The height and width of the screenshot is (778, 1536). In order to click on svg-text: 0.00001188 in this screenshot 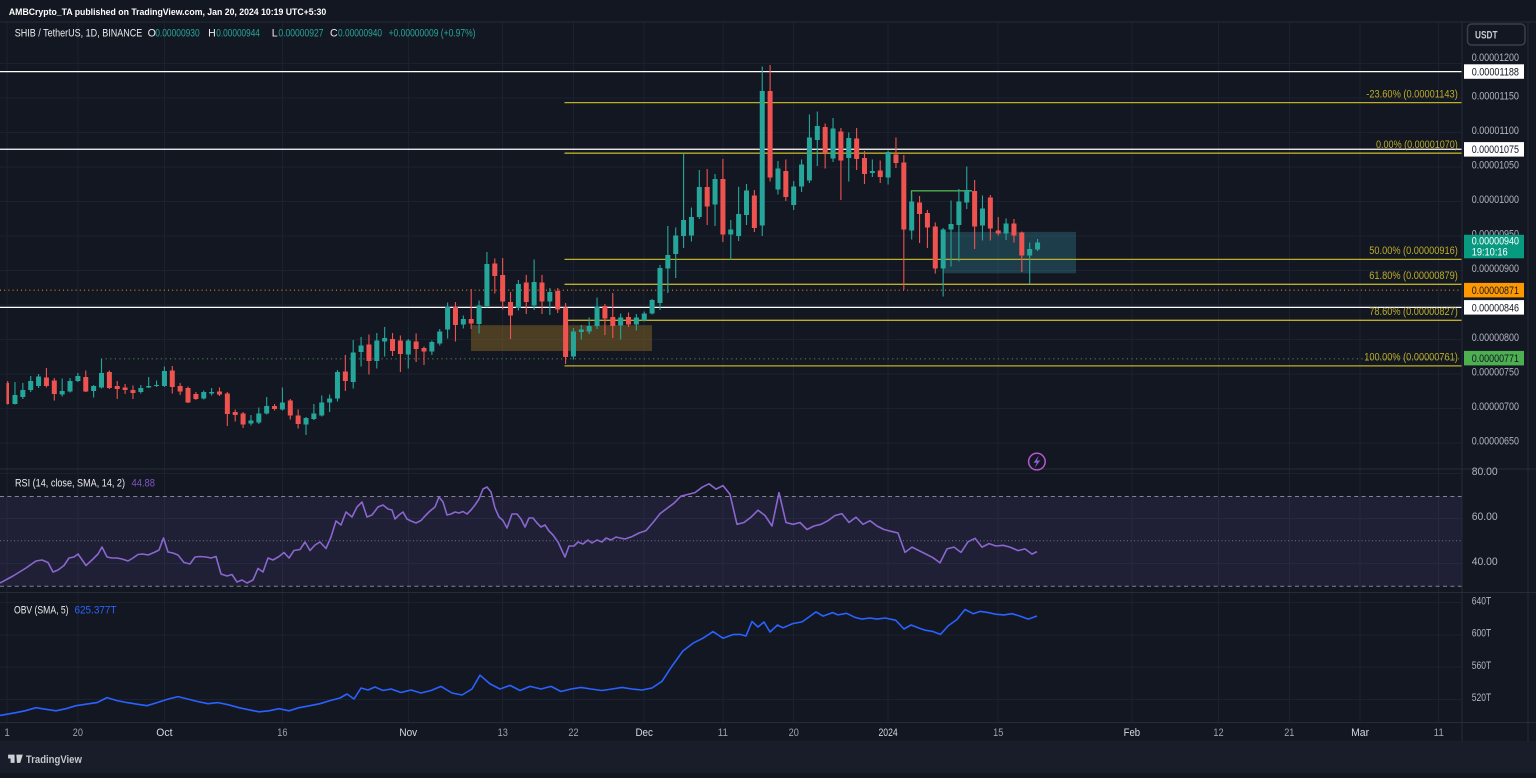, I will do `click(1495, 73)`.